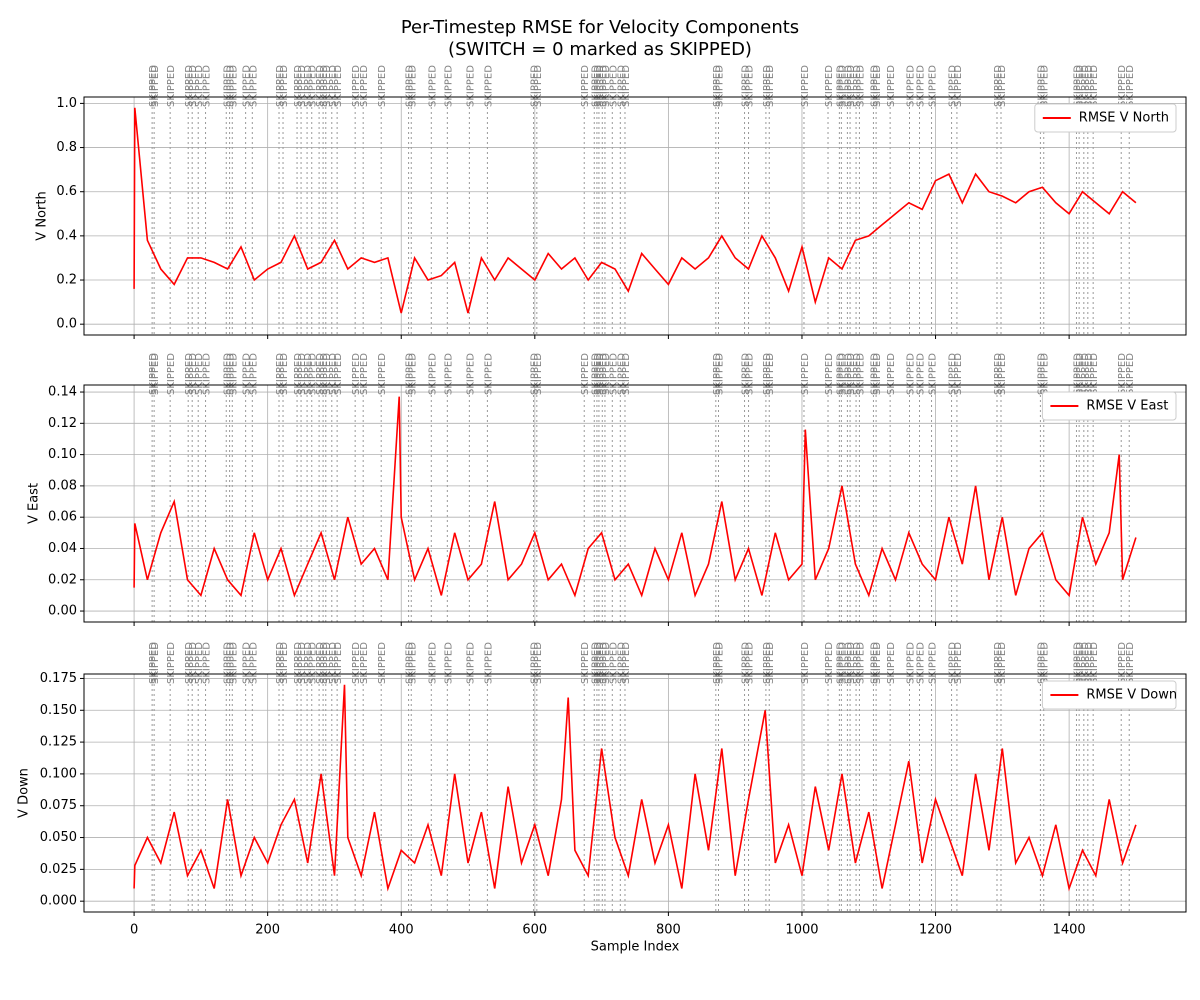 Image resolution: width=1200 pixels, height=1000 pixels. What do you see at coordinates (1131, 695) in the screenshot?
I see `legend-label: RMSE V Down` at bounding box center [1131, 695].